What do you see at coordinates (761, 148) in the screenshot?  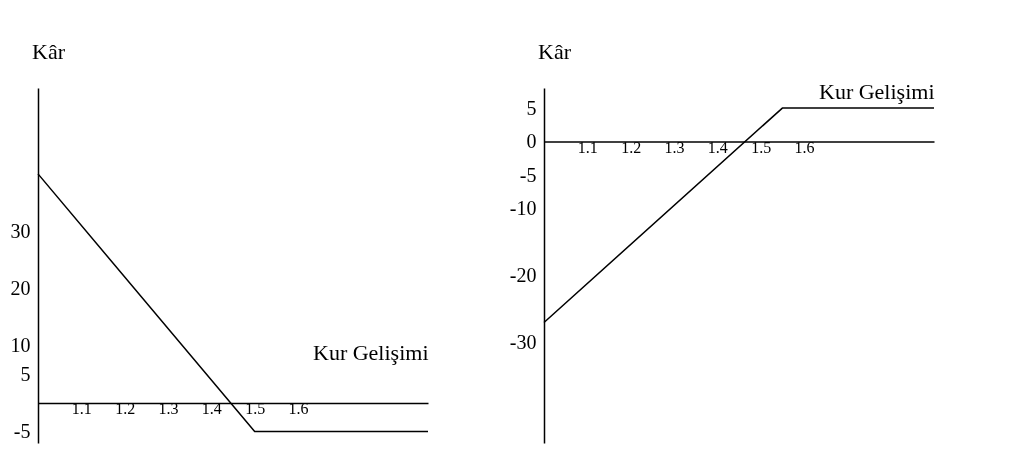 I see `x-tick-label: 1.5` at bounding box center [761, 148].